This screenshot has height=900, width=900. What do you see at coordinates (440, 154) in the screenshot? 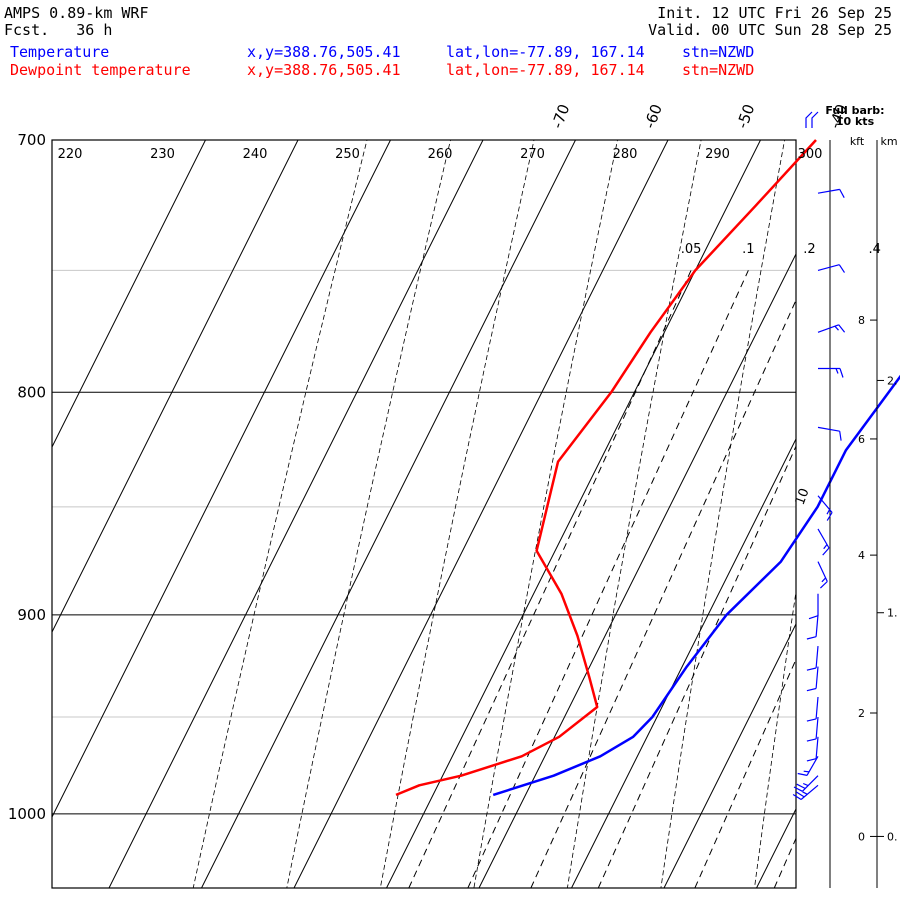
I see `theta-label: 260` at bounding box center [440, 154].